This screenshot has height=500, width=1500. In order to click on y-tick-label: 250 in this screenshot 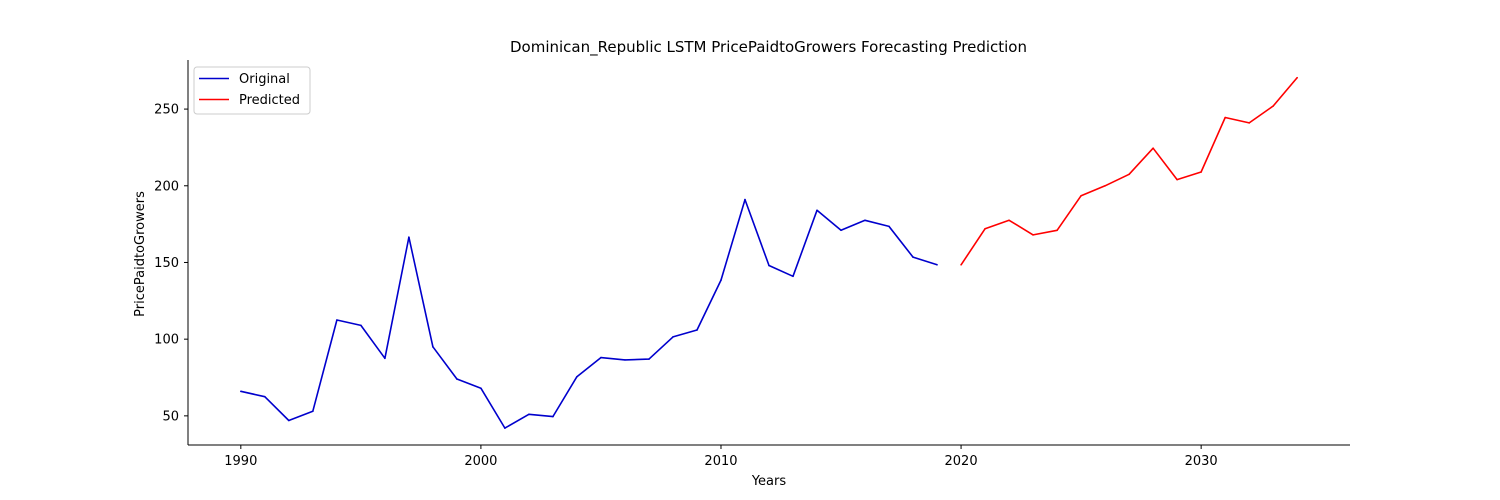, I will do `click(166, 110)`.